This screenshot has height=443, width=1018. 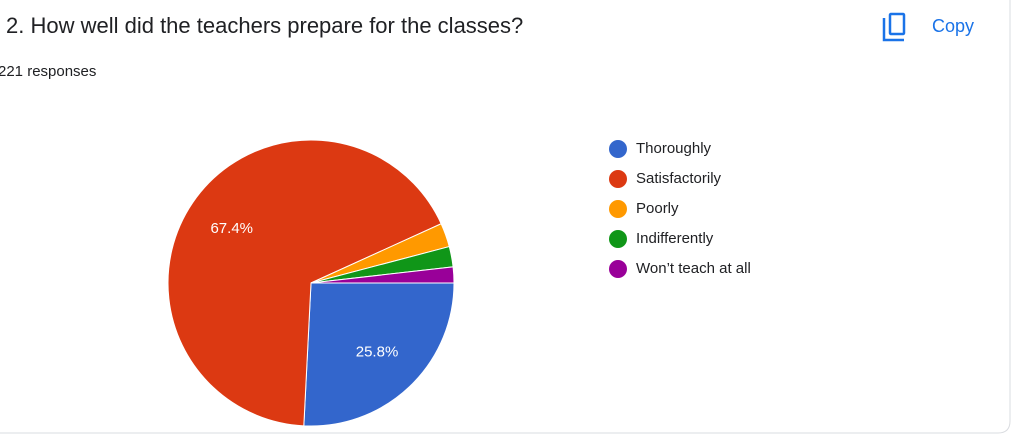 I want to click on slice-label: 67.4%, so click(x=231, y=228).